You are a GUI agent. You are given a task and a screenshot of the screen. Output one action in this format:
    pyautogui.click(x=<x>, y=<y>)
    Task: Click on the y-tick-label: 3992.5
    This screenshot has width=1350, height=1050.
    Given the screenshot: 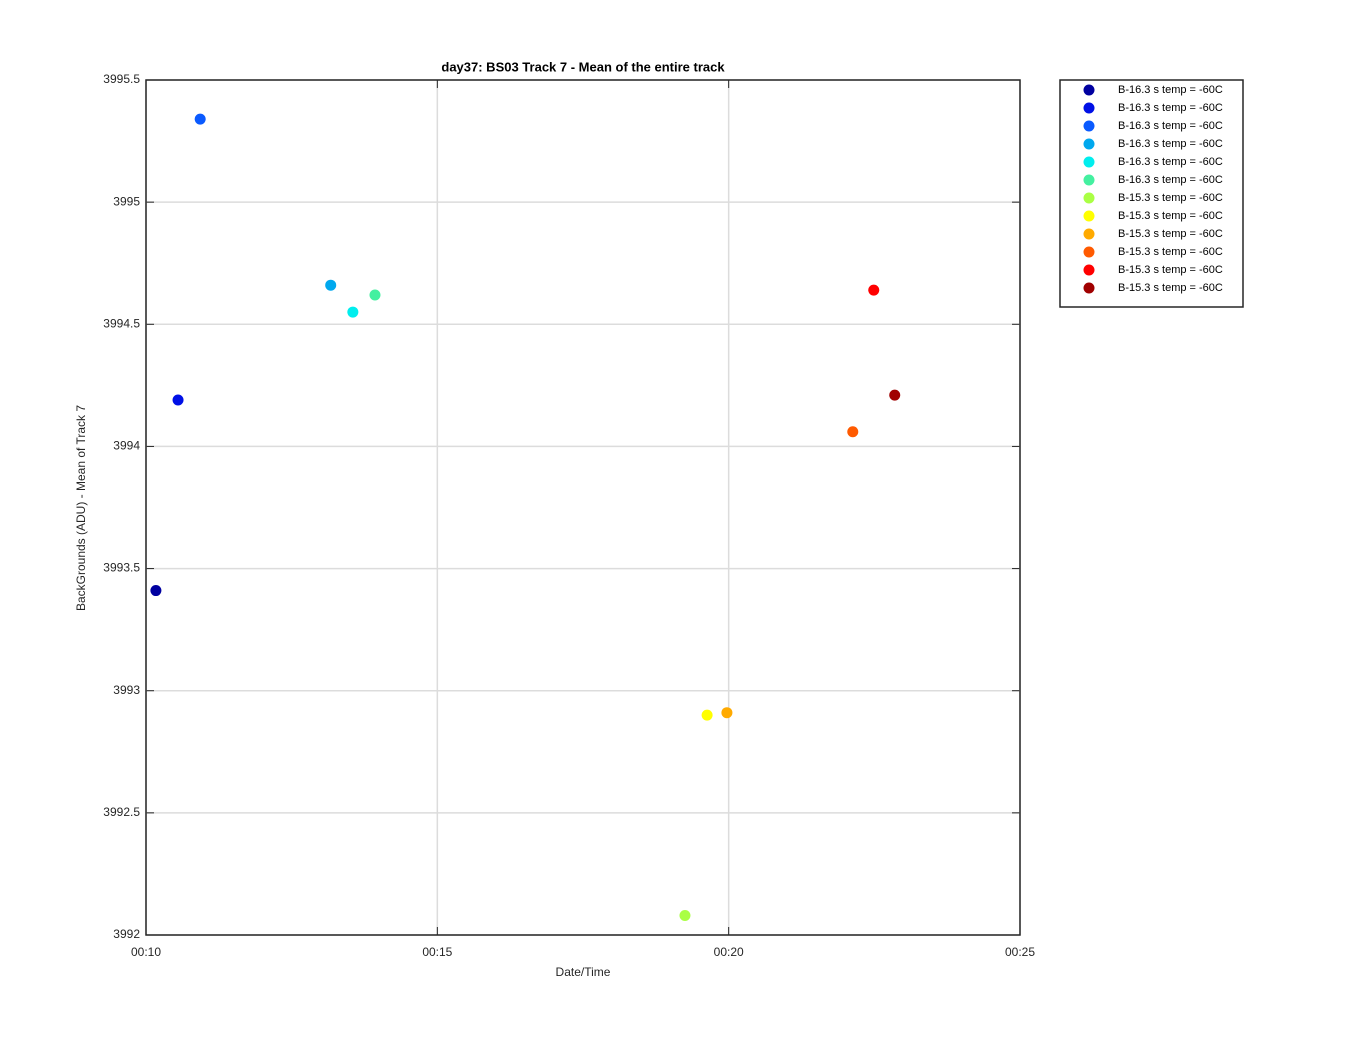 What is the action you would take?
    pyautogui.click(x=121, y=812)
    